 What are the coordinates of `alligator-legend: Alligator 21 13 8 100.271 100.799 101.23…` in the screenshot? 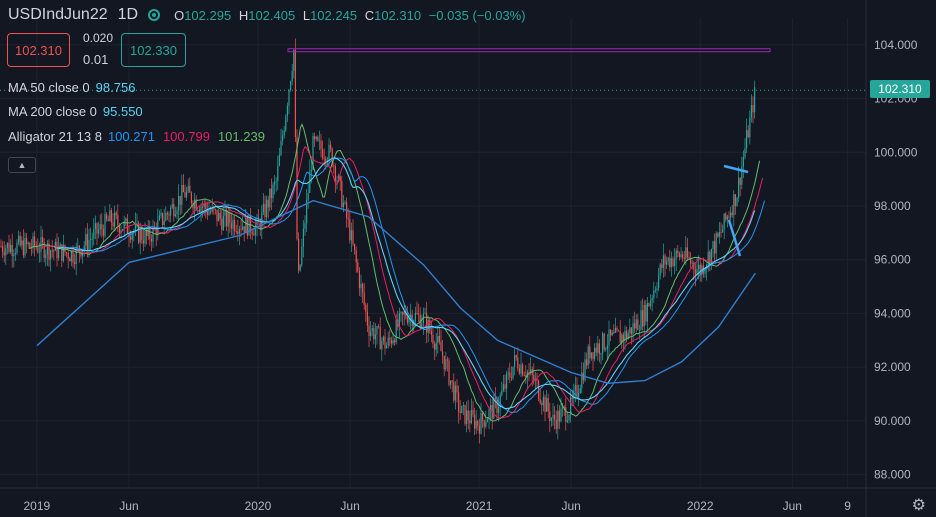 It's located at (136, 136).